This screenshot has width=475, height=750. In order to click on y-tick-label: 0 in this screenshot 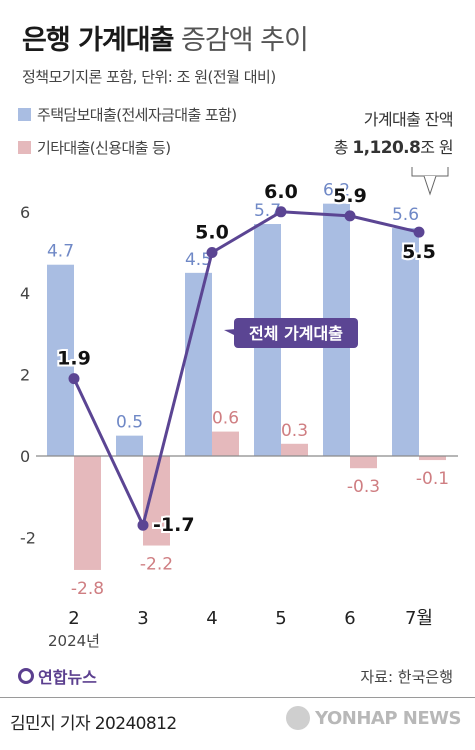, I will do `click(25, 456)`.